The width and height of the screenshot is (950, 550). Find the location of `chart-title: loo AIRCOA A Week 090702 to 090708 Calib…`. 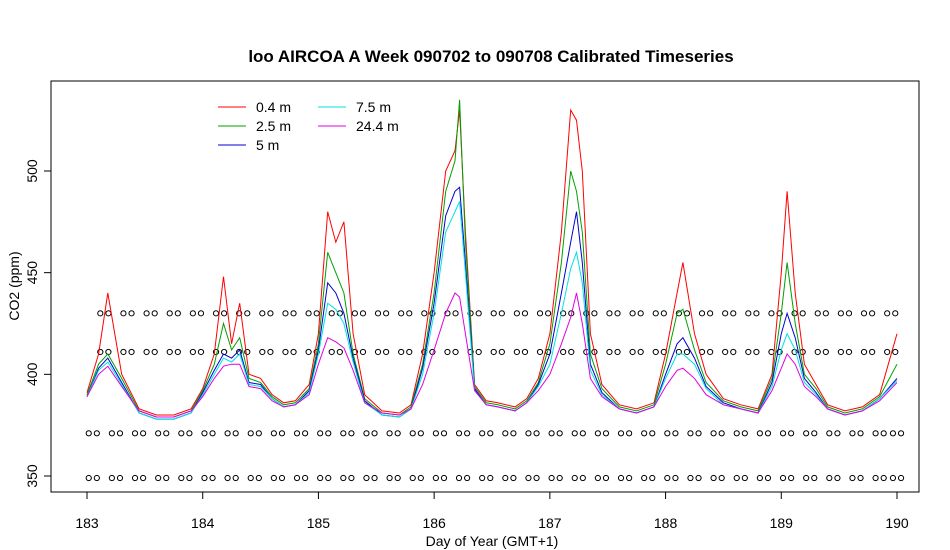

chart-title: loo AIRCOA A Week 090702 to 090708 Calib… is located at coordinates (490, 56).